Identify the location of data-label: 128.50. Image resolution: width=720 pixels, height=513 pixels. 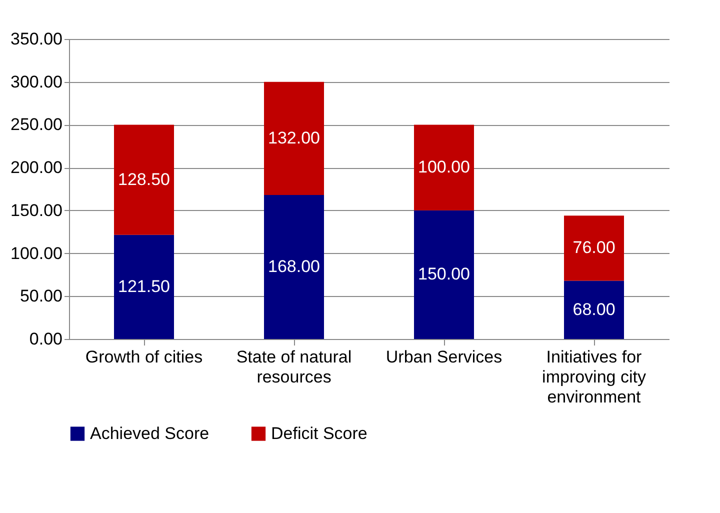
(144, 179).